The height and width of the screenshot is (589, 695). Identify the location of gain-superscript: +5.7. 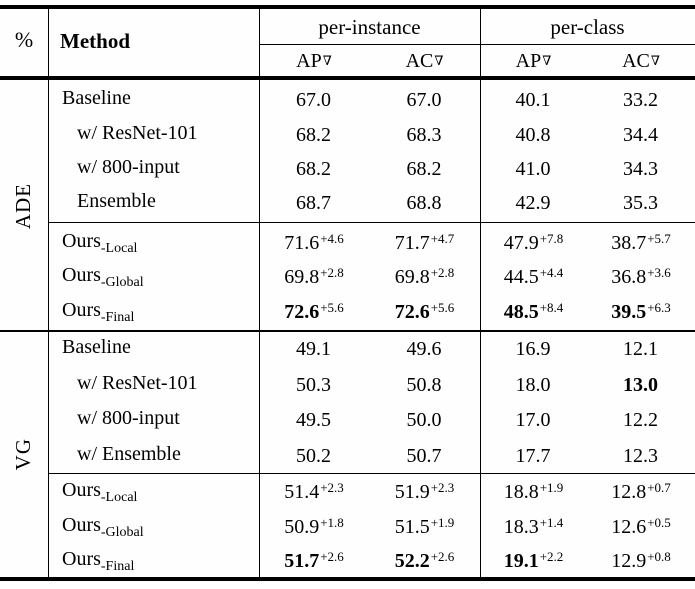
(659, 238).